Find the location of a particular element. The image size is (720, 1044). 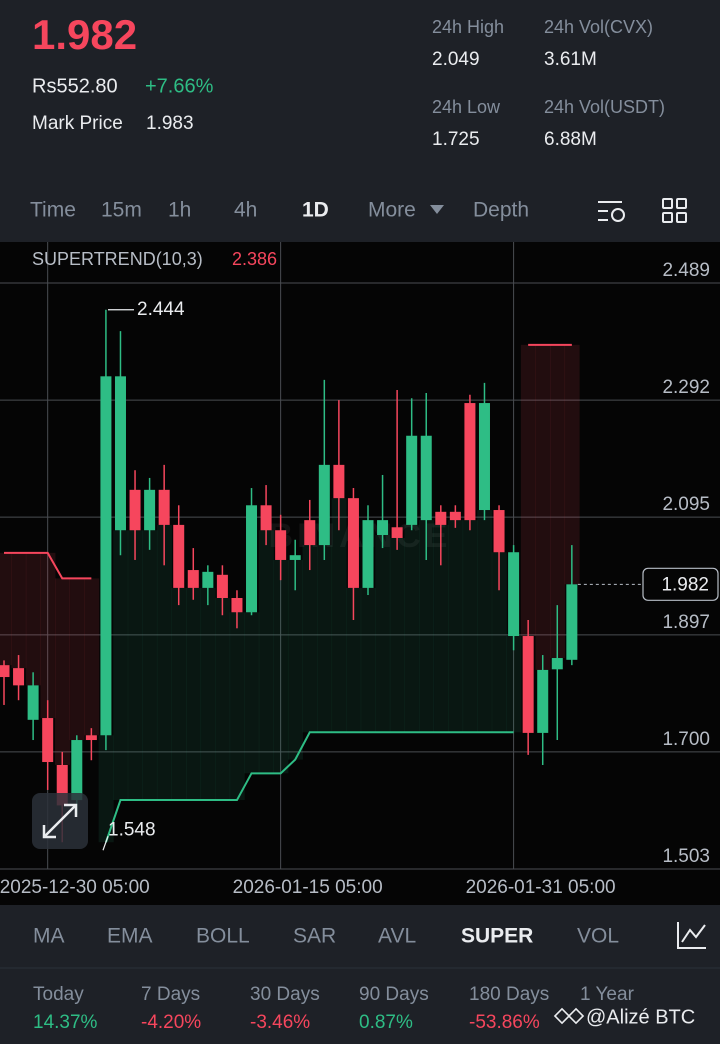

period-change: -3.46% is located at coordinates (280, 1022).